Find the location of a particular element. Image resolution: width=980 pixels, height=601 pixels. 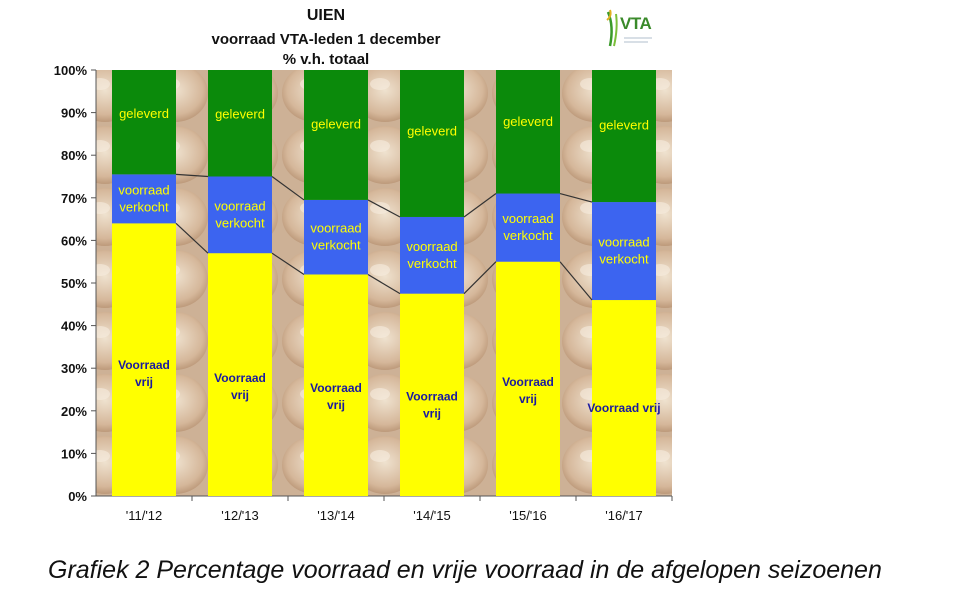

connector-lines is located at coordinates (384, 237).